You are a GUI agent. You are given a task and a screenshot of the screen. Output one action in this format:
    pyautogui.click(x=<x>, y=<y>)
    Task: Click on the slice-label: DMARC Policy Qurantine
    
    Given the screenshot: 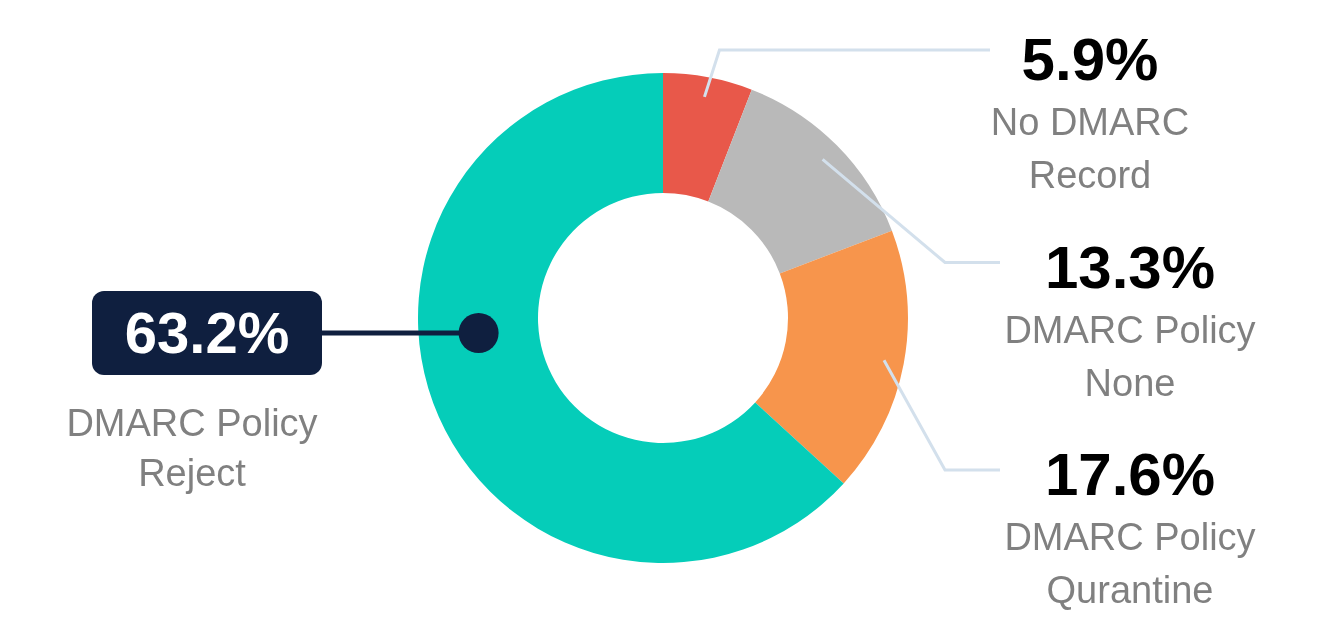 What is the action you would take?
    pyautogui.click(x=1130, y=563)
    